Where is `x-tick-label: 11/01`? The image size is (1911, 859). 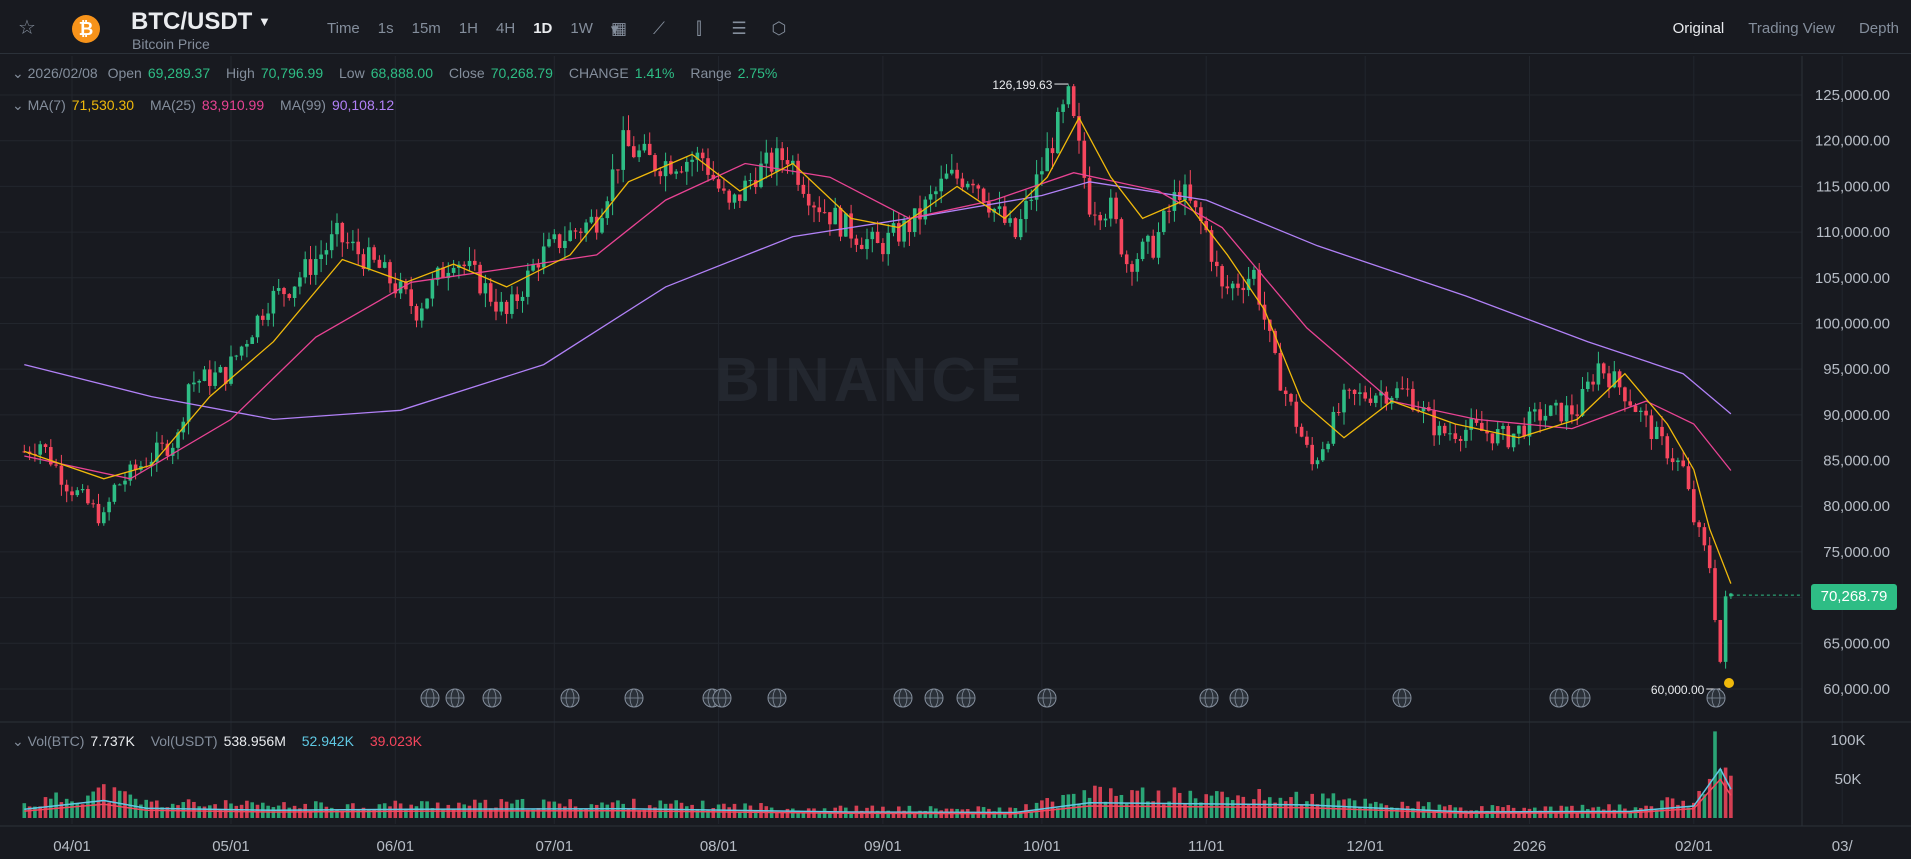
x-tick-label: 11/01 is located at coordinates (1206, 846).